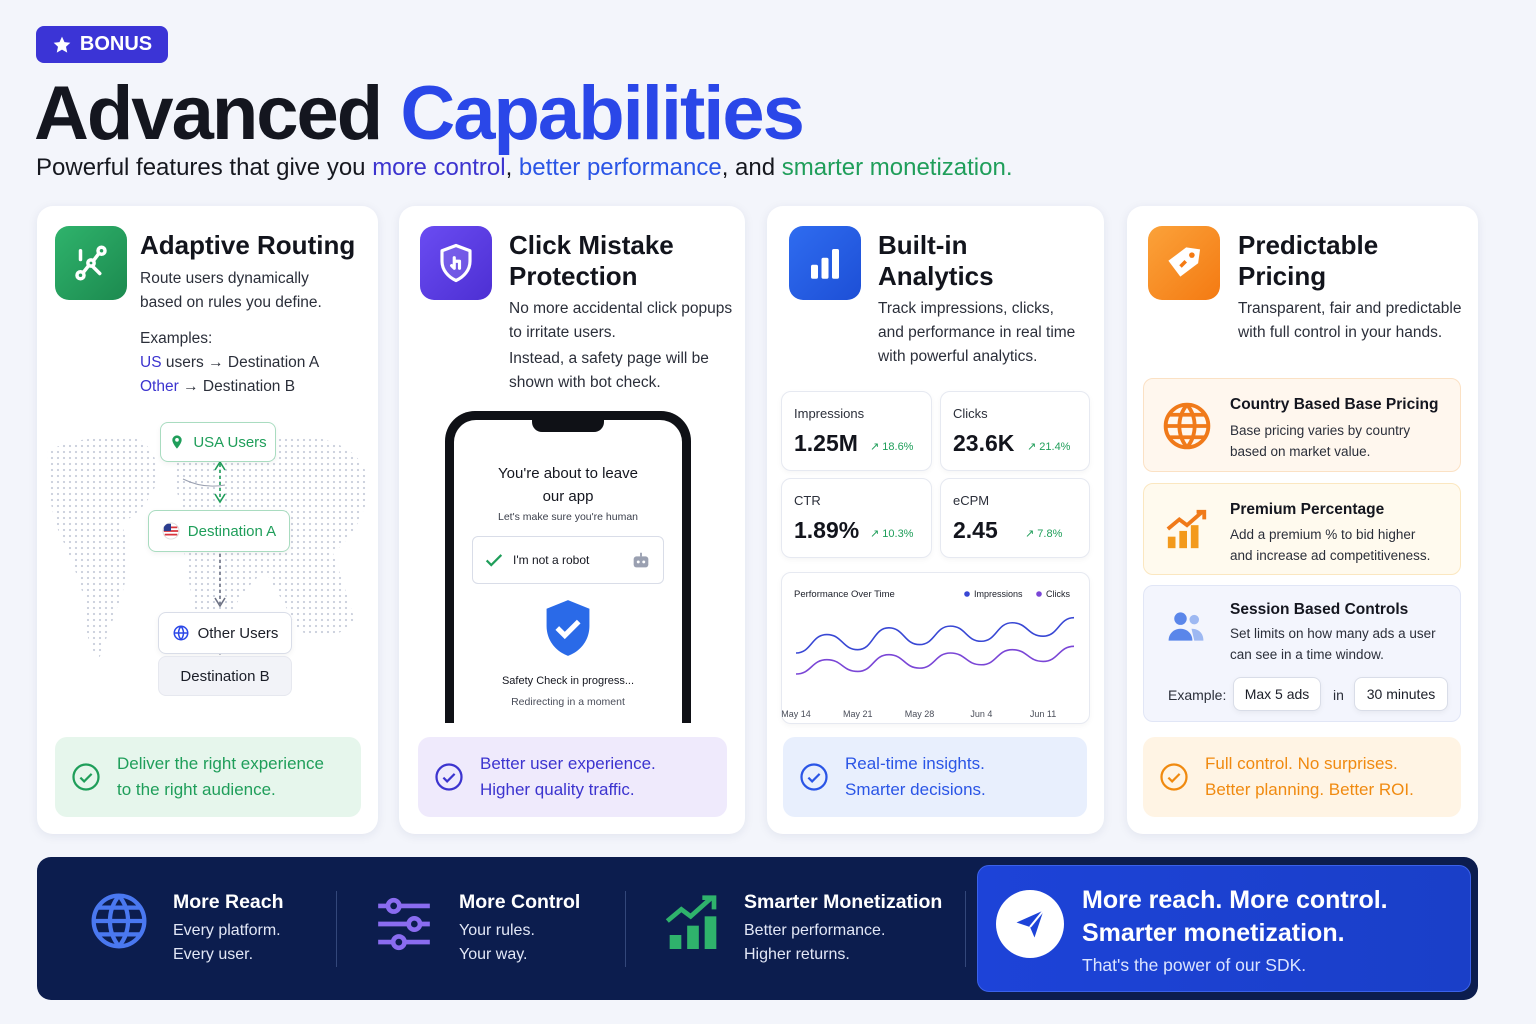  Describe the element at coordinates (248, 245) in the screenshot. I see `routing-title: Adaptive Routing` at that location.